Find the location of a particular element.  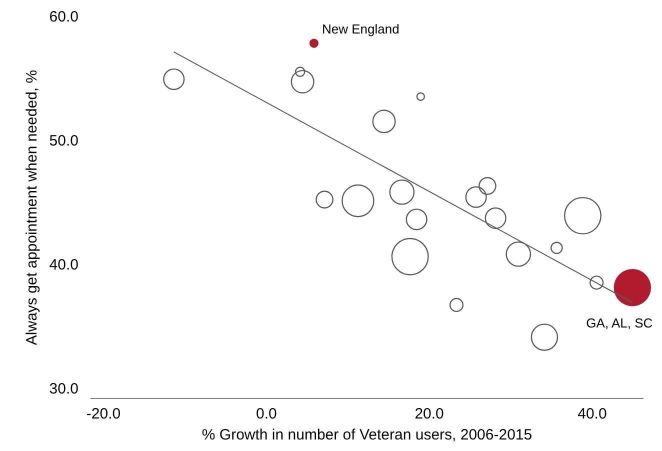

y-tick-label: 40.0 is located at coordinates (63, 265).